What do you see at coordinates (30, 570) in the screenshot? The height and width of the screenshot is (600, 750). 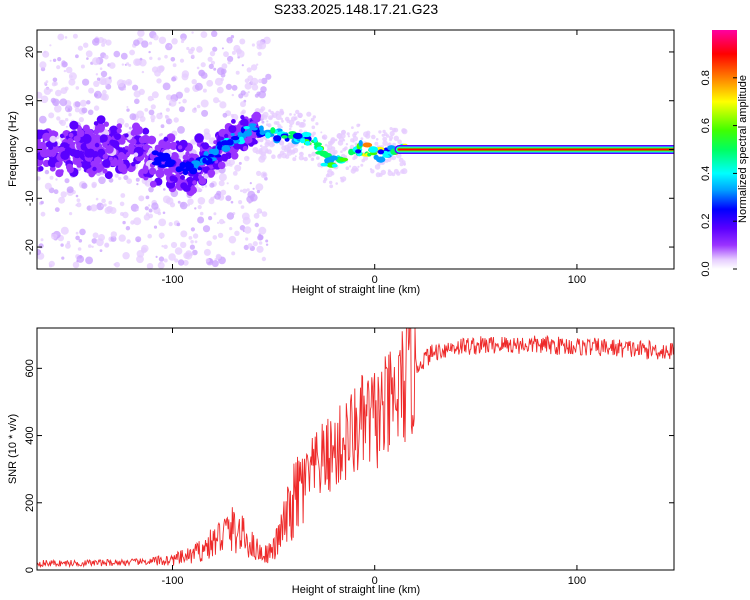 I see `y-tick-label: 0` at bounding box center [30, 570].